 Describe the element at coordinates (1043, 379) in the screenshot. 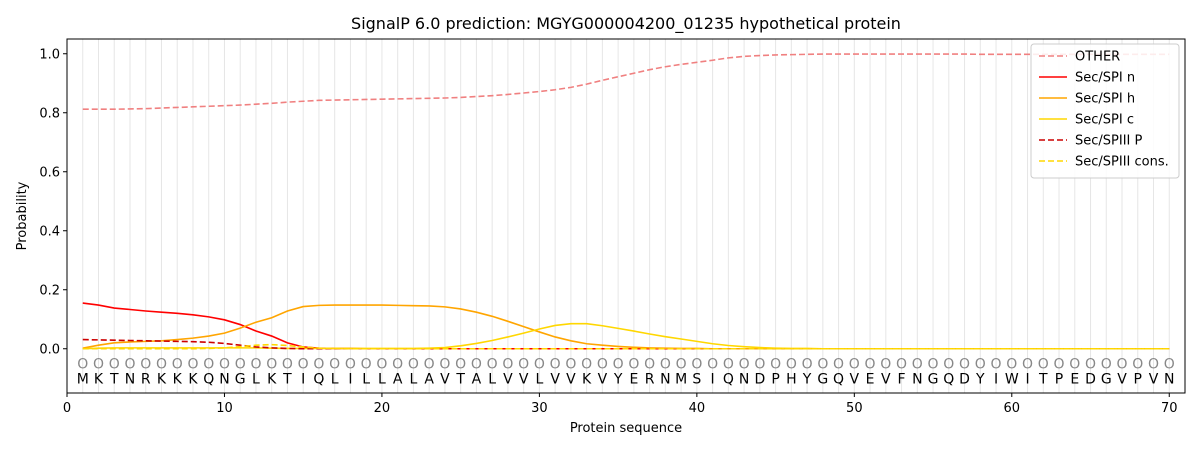

I see `sequence-residue: T` at that location.